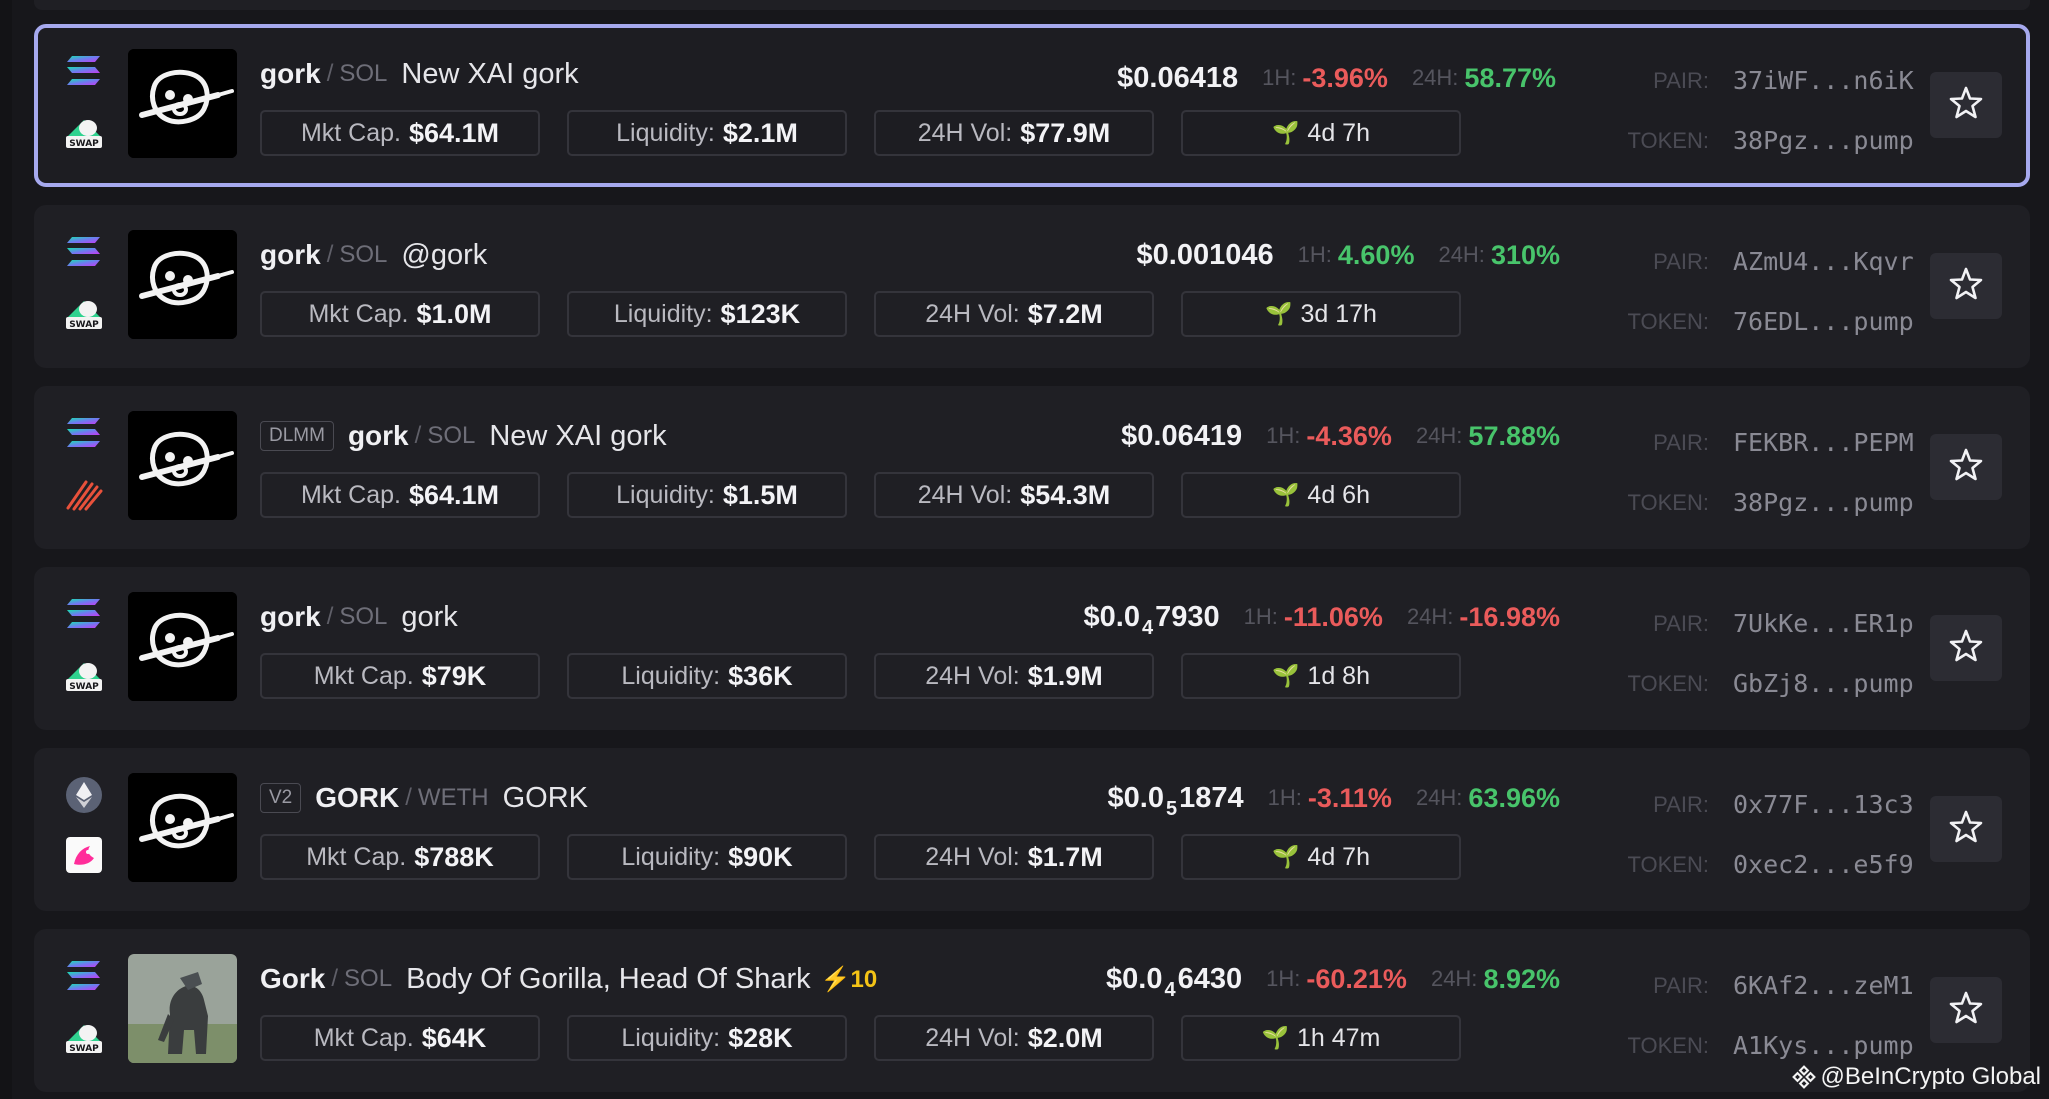 The image size is (2049, 1099). I want to click on liquidity-box: Liquidity: $2.1M, so click(707, 133).